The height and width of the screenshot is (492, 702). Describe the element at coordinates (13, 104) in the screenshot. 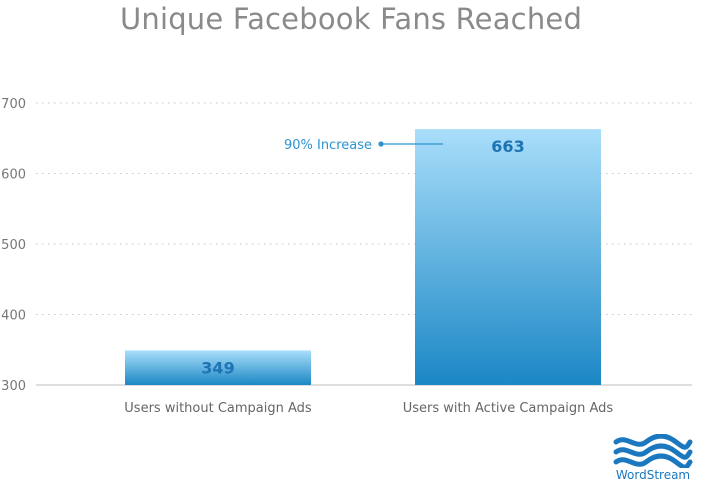

I see `y-tick-label: 700` at that location.